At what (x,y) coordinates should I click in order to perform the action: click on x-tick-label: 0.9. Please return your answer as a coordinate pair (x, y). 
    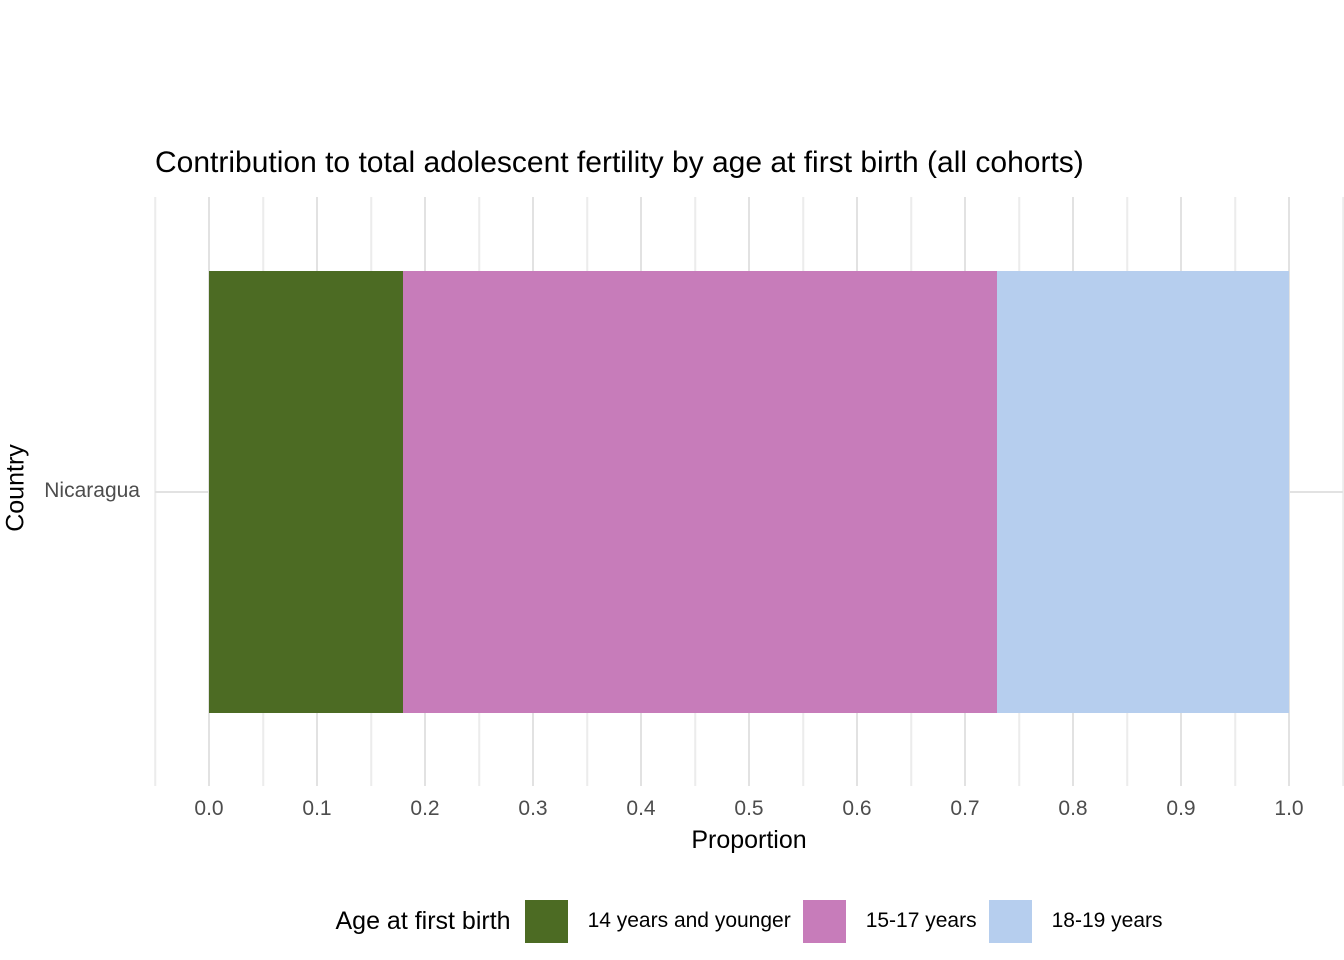
    Looking at the image, I should click on (1181, 808).